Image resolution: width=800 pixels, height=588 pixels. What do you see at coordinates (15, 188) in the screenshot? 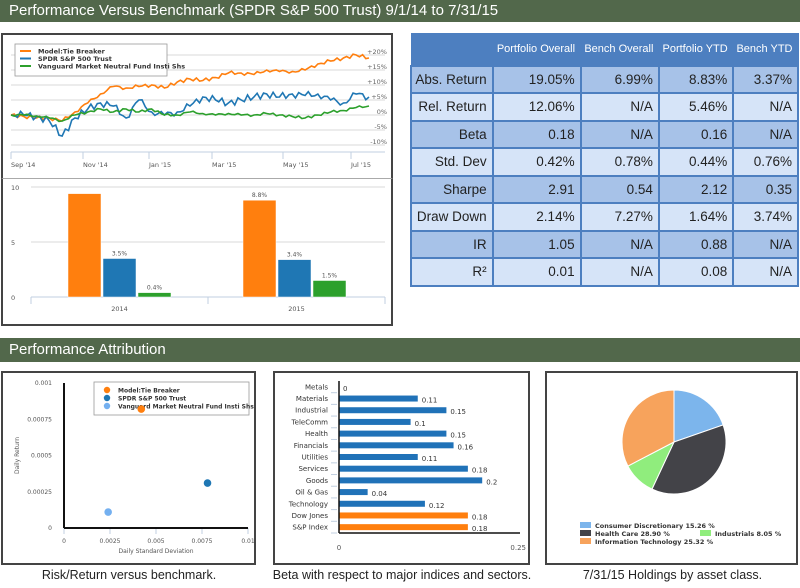
I see `bar-y-tick-label: 10` at bounding box center [15, 188].